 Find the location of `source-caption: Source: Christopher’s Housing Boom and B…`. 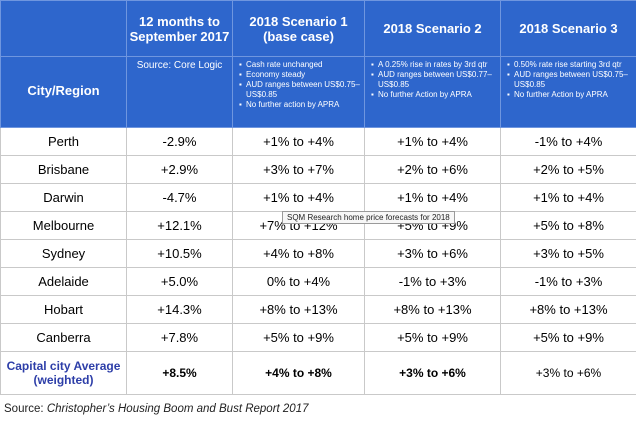

source-caption: Source: Christopher’s Housing Boom and B… is located at coordinates (156, 409).